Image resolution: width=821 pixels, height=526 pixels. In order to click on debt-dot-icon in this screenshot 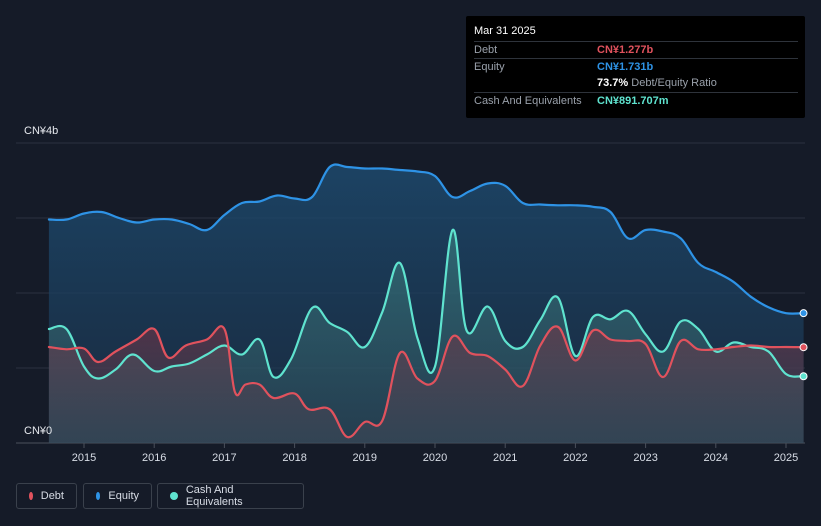, I will do `click(31, 496)`.